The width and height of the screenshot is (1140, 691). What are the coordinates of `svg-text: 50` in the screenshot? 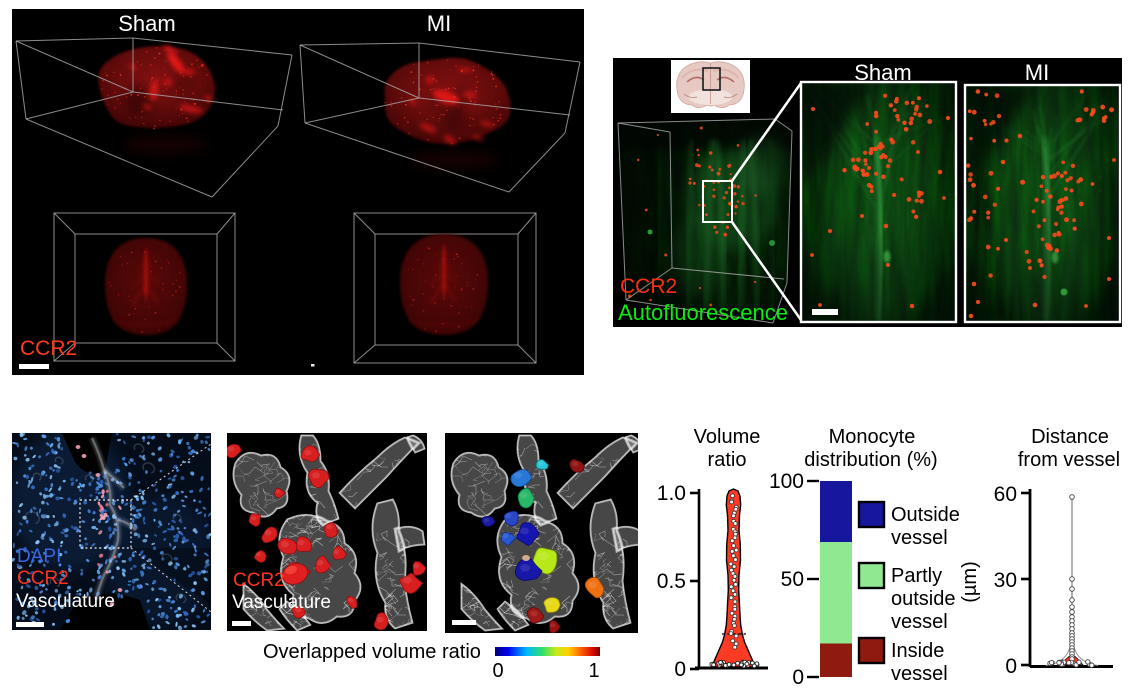 It's located at (792, 579).